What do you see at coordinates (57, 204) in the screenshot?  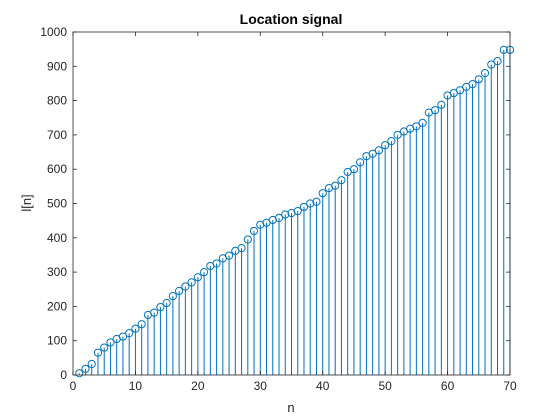 I see `y-tick-label: 500` at bounding box center [57, 204].